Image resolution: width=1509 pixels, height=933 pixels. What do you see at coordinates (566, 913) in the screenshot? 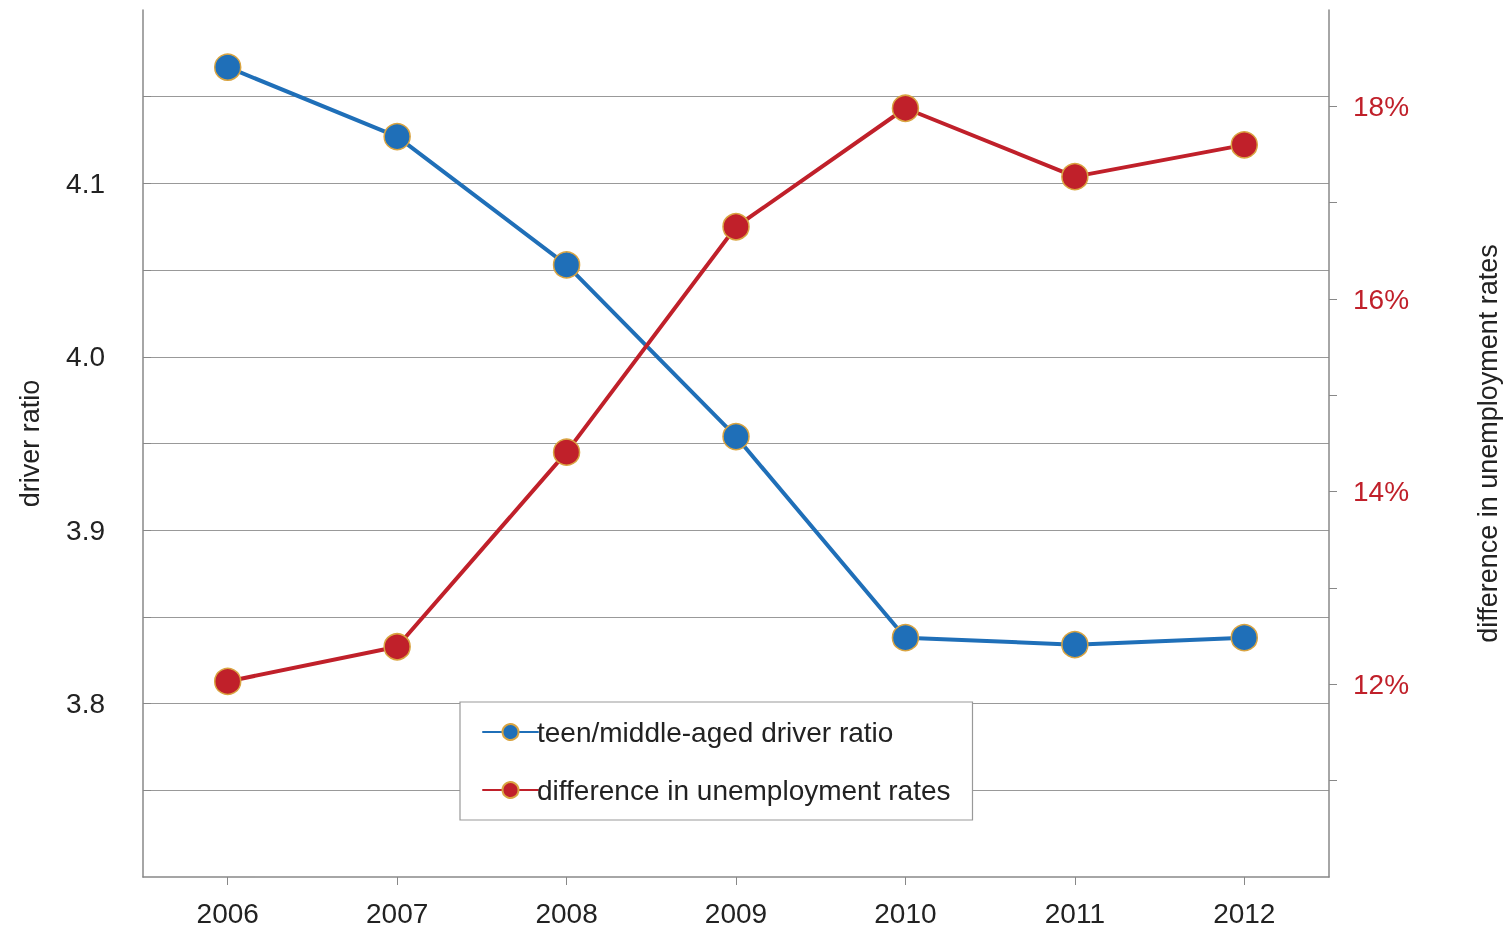
I see `x-tick-label: 2008` at bounding box center [566, 913].